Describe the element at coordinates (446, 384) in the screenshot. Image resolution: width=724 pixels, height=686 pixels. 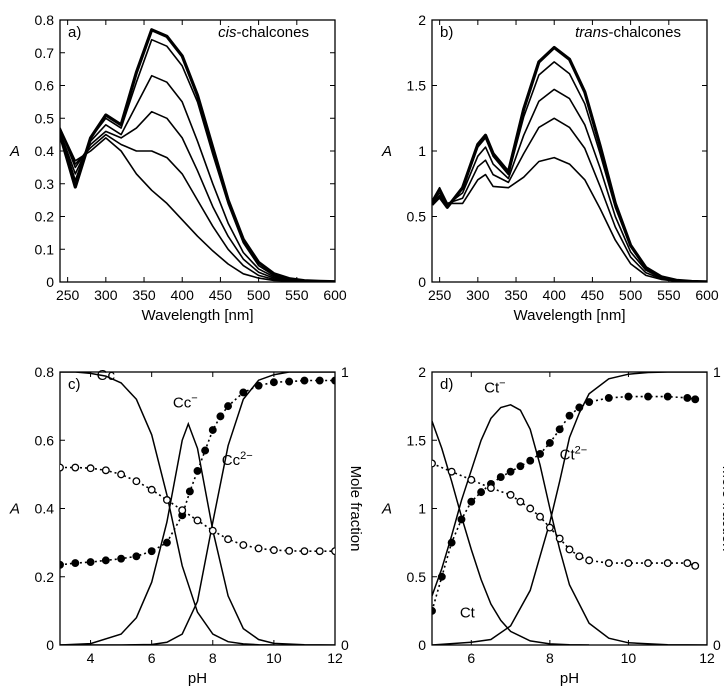
I see `panel-label: d)` at that location.